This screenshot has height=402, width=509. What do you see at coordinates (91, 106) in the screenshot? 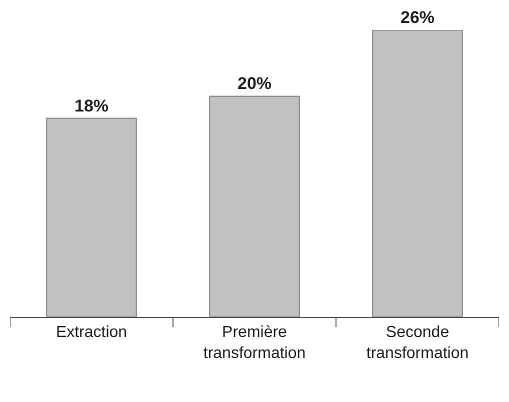
I see `data-label: 18%` at bounding box center [91, 106].